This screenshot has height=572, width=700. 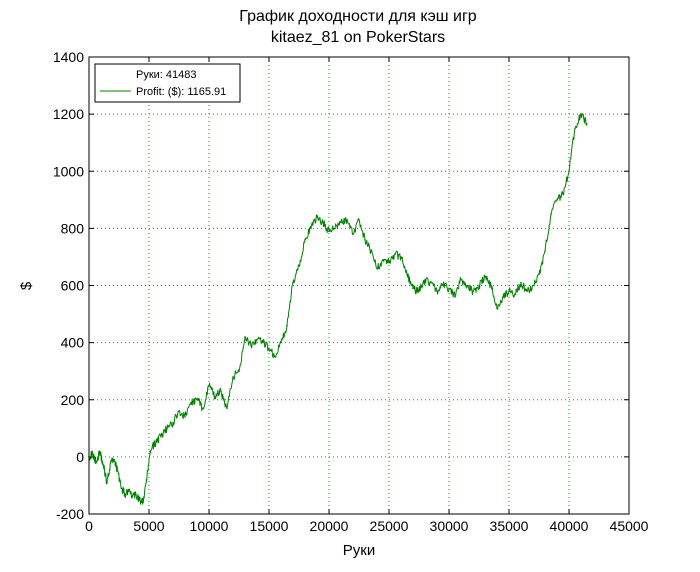 I want to click on x-axis-label: Руки, so click(x=359, y=550).